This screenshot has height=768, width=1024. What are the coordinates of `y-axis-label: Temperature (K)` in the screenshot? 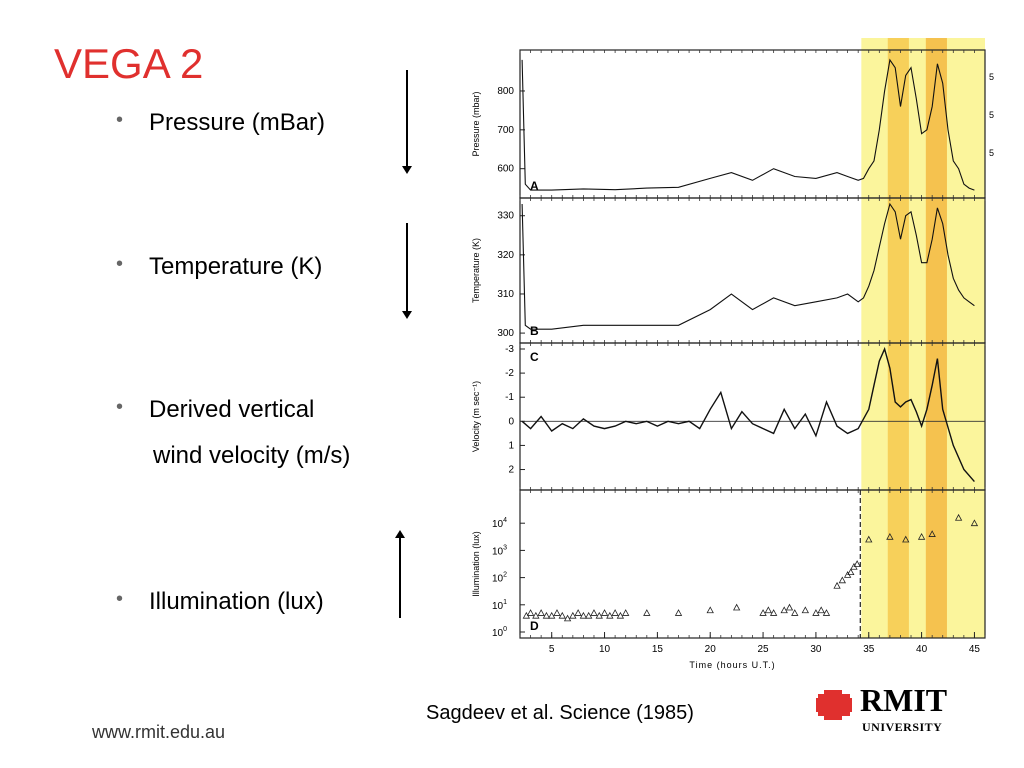 It's located at (476, 270).